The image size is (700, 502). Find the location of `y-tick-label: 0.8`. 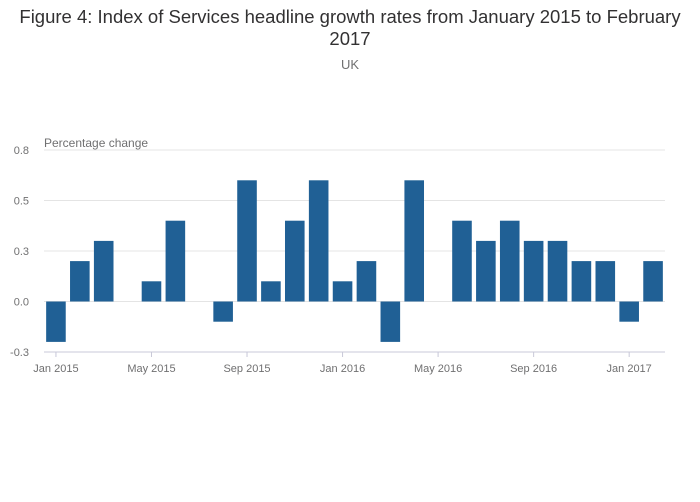

y-tick-label: 0.8 is located at coordinates (21, 151).